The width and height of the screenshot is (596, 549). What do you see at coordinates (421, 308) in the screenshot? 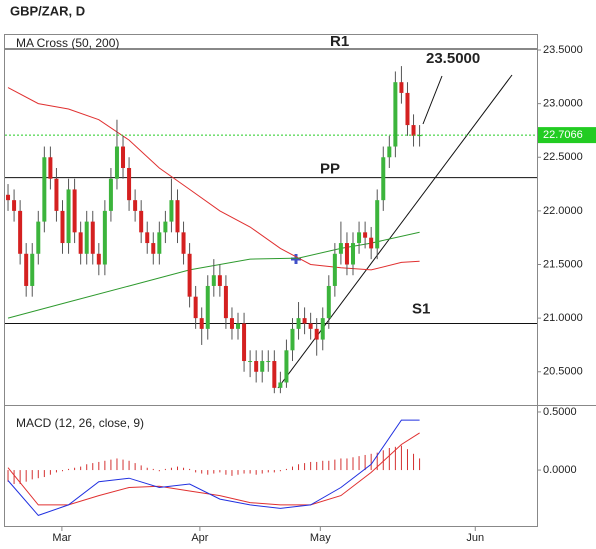
I see `level-label: S1` at bounding box center [421, 308].